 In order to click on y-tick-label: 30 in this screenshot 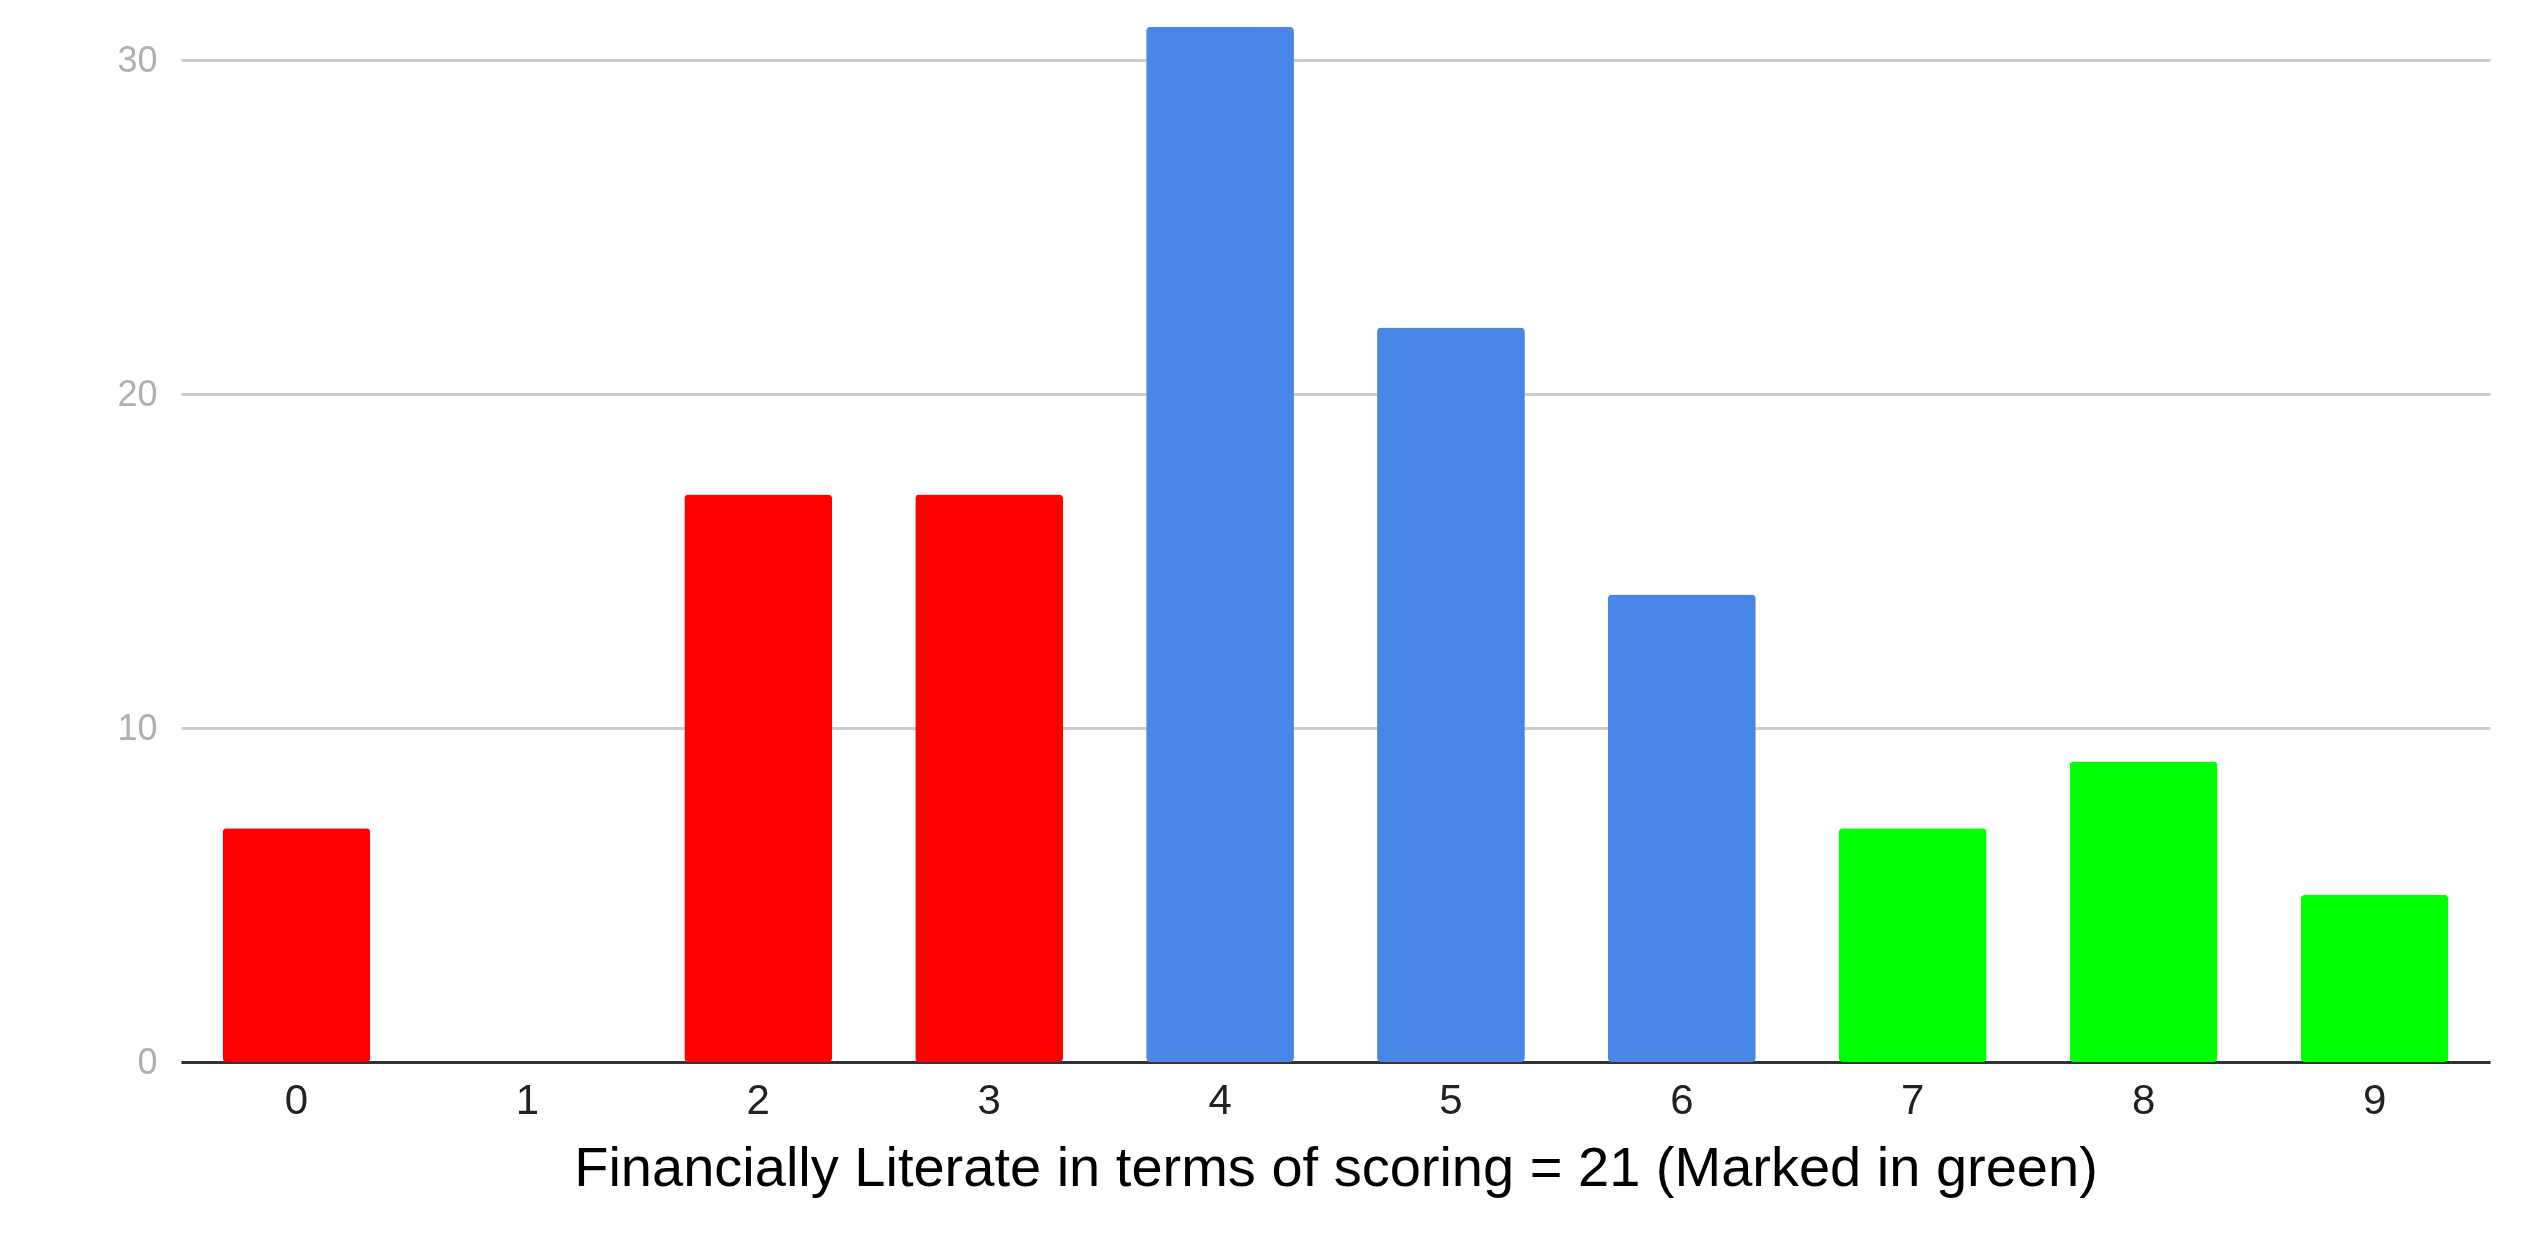, I will do `click(137, 59)`.